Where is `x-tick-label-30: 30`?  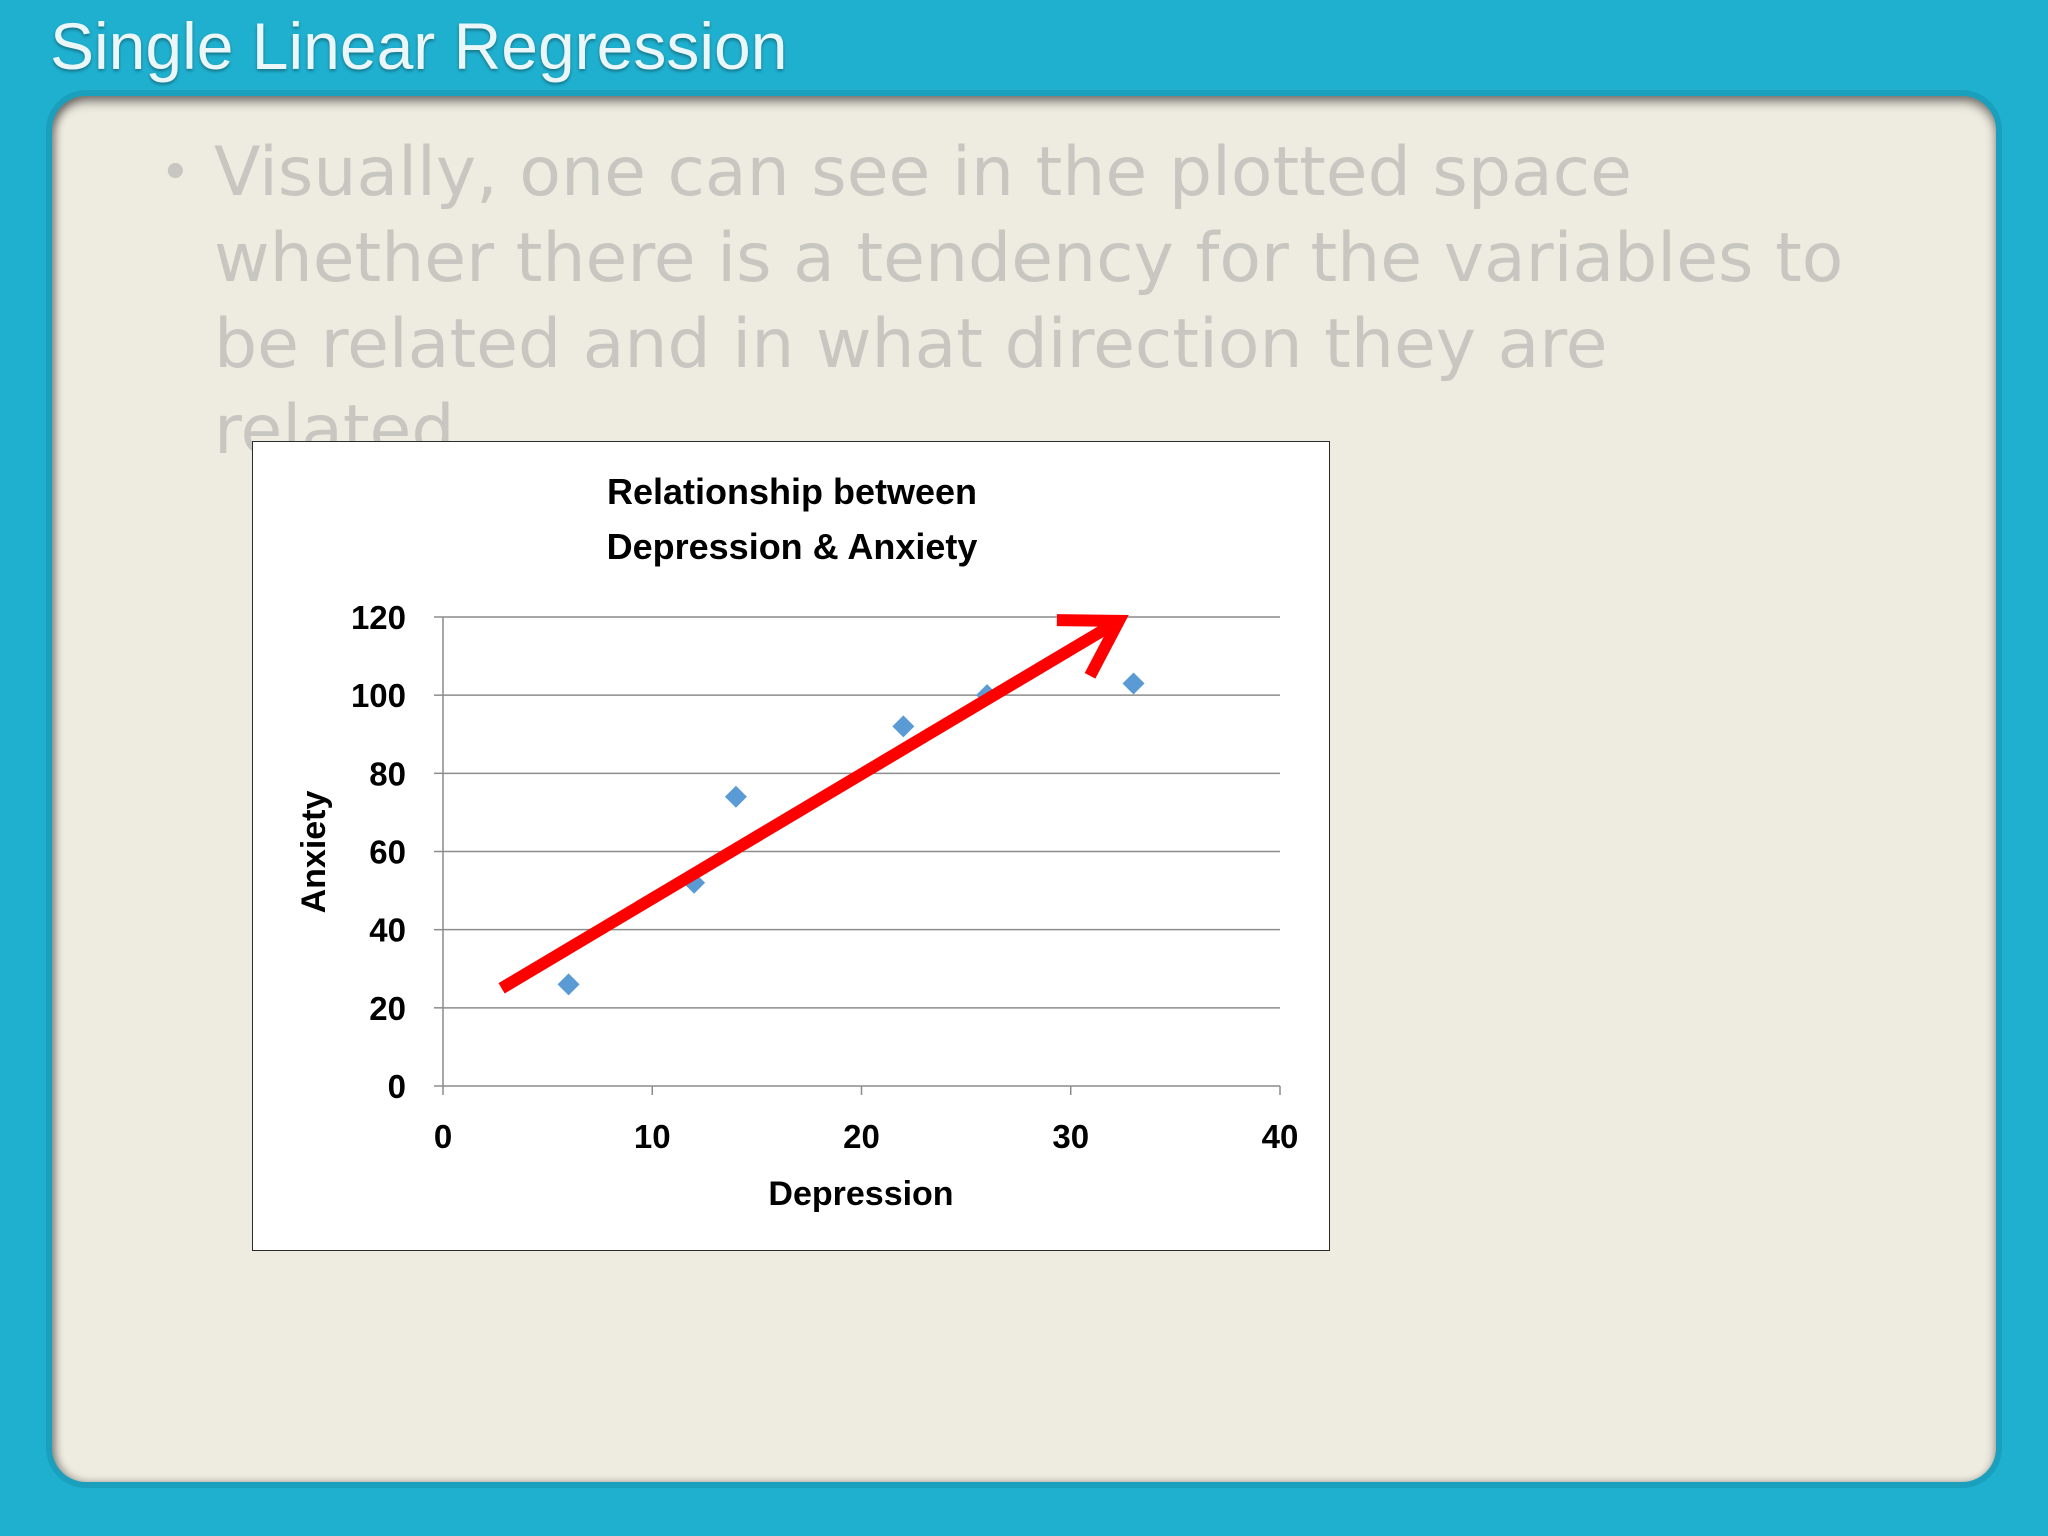 x-tick-label-30: 30 is located at coordinates (1070, 1136).